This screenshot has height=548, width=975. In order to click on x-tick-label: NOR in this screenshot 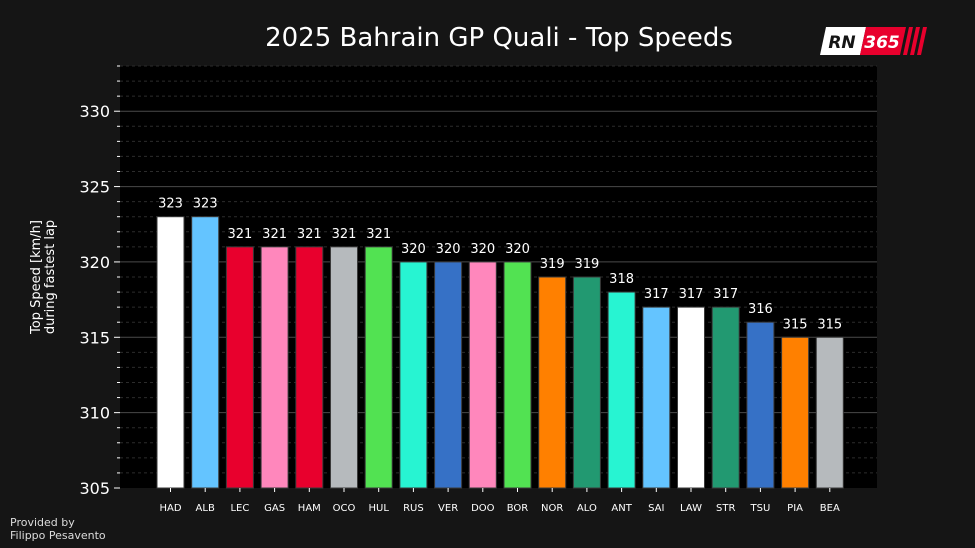, I will do `click(552, 508)`.